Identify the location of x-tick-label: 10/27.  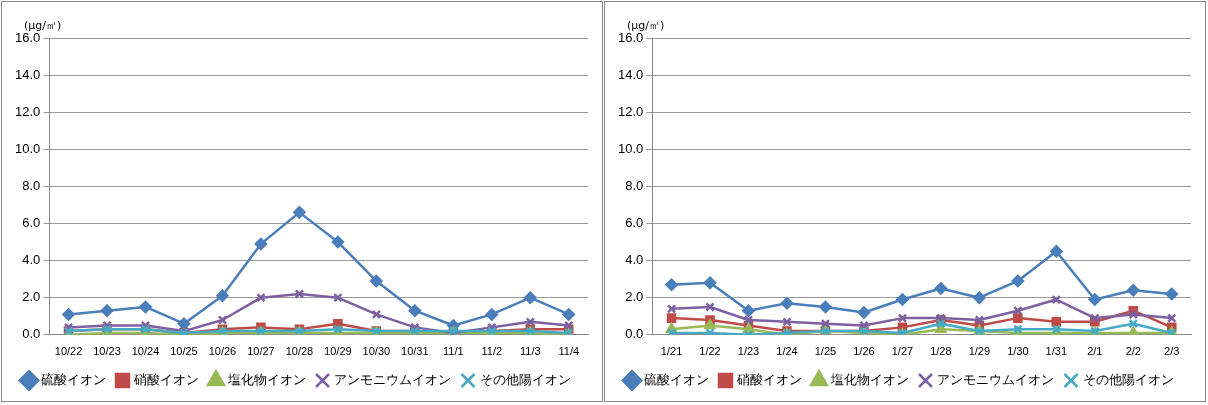
(261, 351).